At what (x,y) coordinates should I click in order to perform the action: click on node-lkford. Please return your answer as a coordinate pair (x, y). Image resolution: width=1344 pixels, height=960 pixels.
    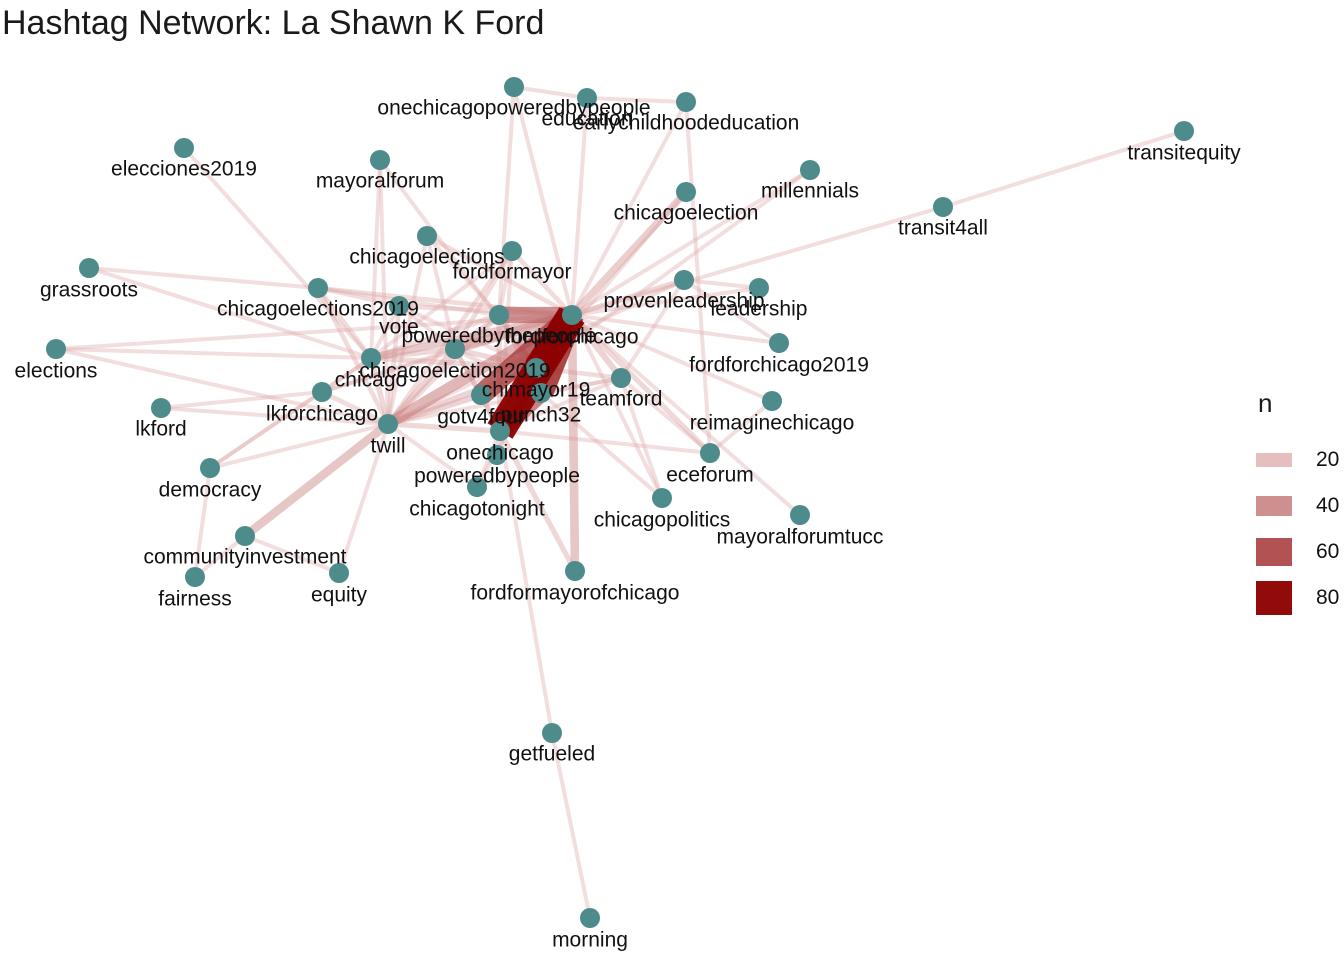
    Looking at the image, I should click on (161, 408).